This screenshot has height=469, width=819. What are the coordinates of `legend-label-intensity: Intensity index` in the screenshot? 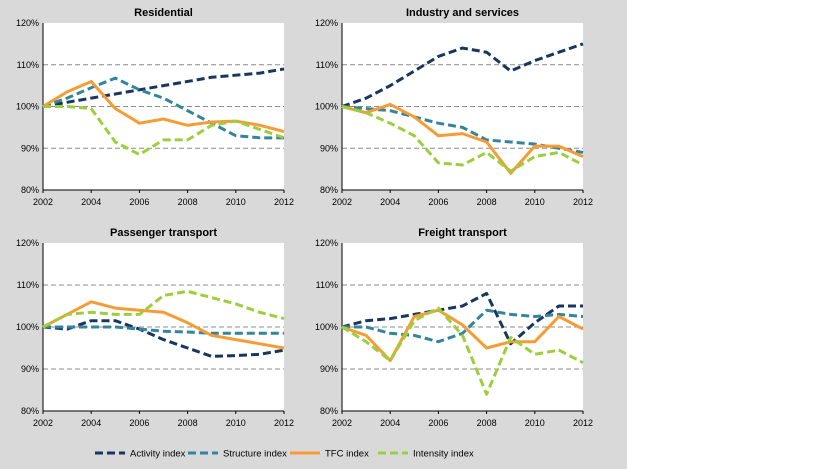 It's located at (443, 454).